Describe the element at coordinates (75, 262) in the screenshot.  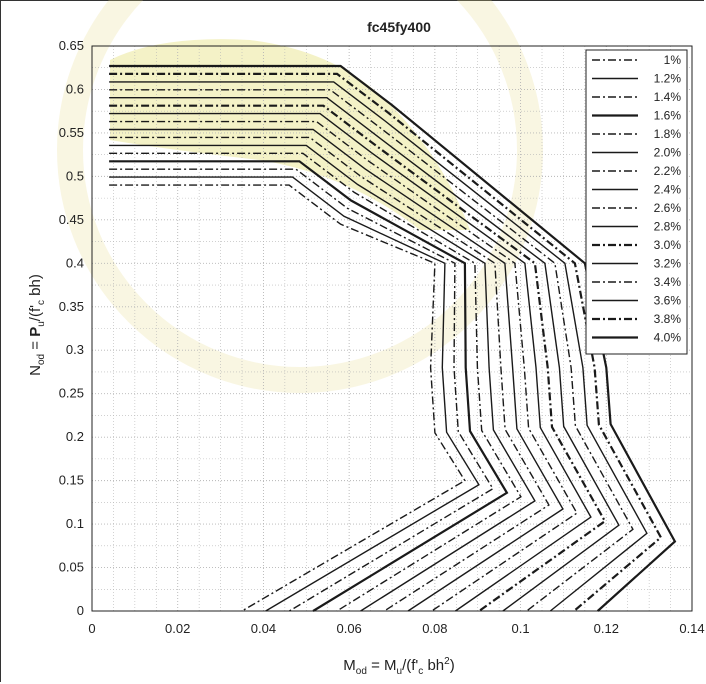
I see `y-tick-label: 0.4` at that location.